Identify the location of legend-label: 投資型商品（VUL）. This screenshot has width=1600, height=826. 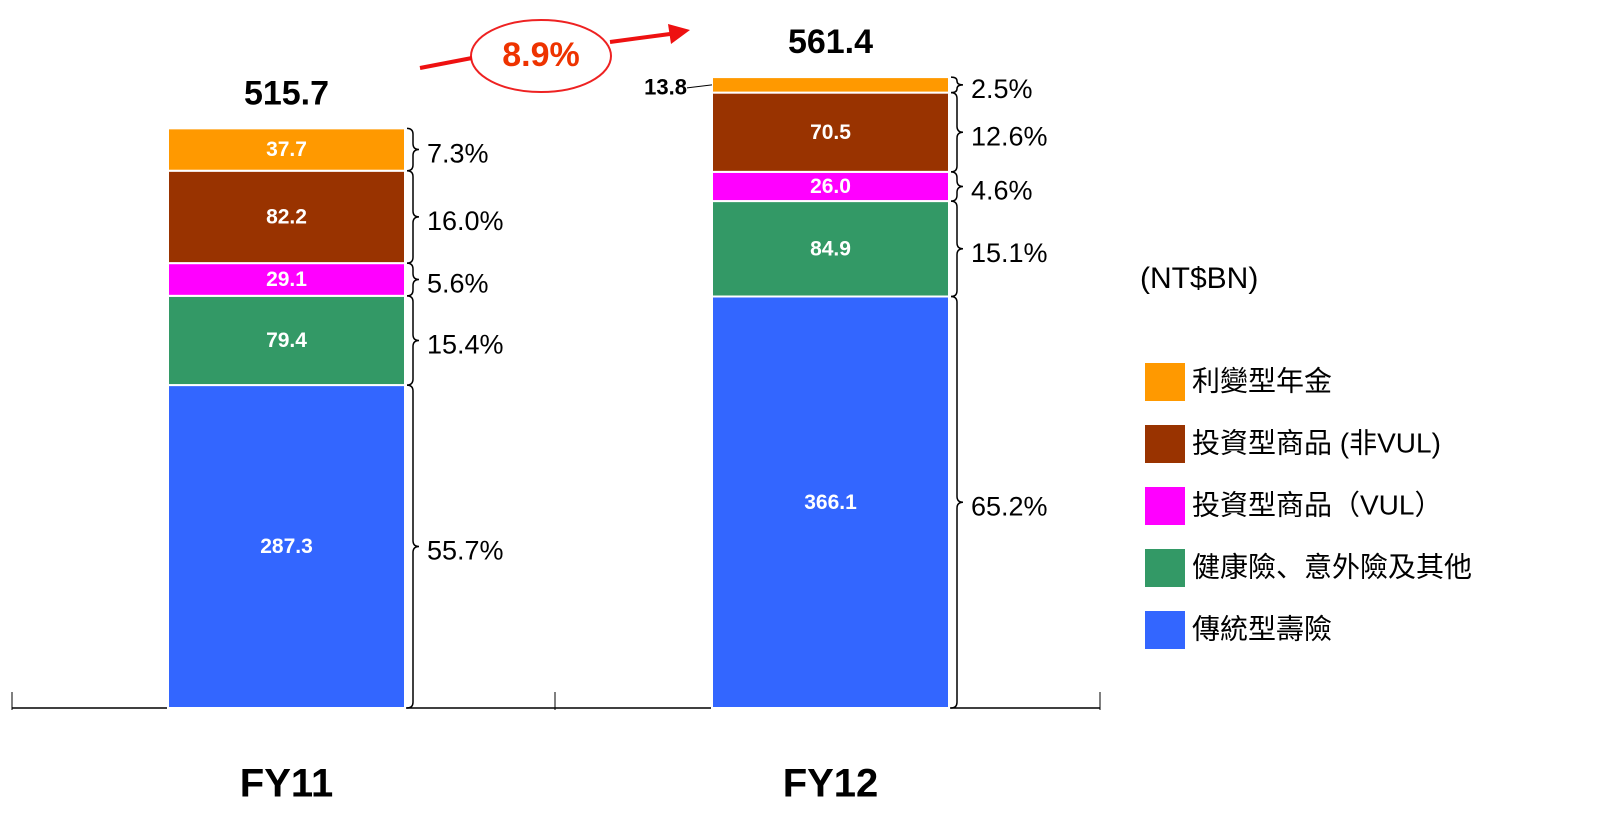
(1317, 504).